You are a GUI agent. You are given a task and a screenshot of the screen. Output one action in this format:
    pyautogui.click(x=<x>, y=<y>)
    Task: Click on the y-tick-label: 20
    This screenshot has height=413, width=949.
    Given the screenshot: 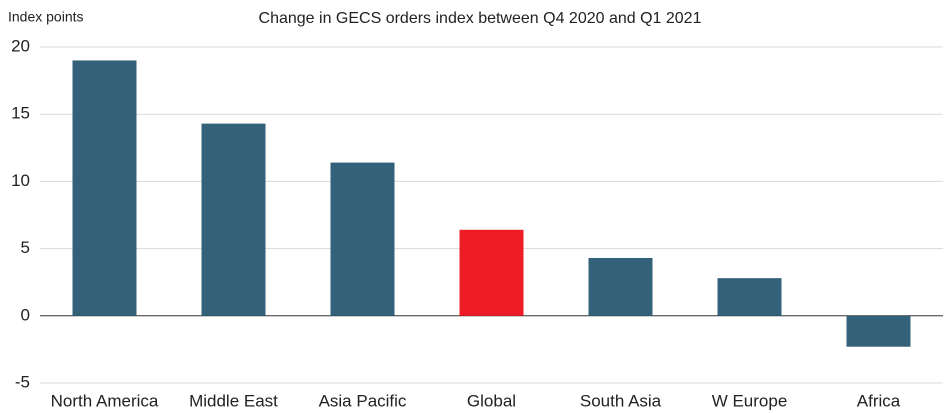 What is the action you would take?
    pyautogui.click(x=20, y=45)
    